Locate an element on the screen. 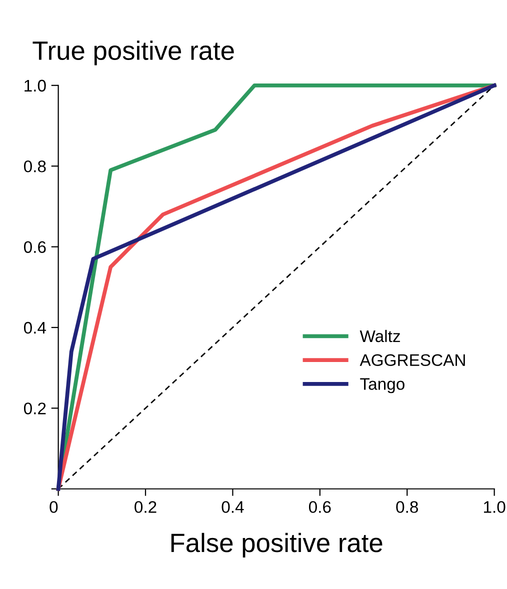  x-tick-label: 0.6 is located at coordinates (319, 507).